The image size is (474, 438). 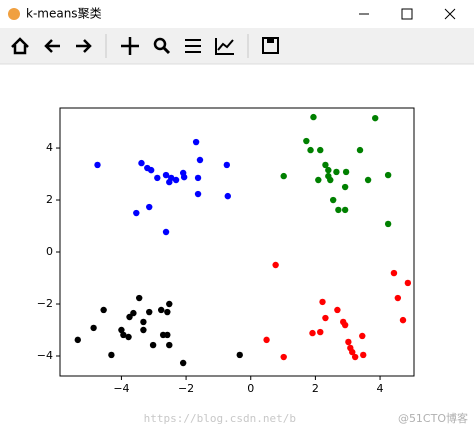 What do you see at coordinates (237, 46) in the screenshot?
I see `toolbar` at bounding box center [237, 46].